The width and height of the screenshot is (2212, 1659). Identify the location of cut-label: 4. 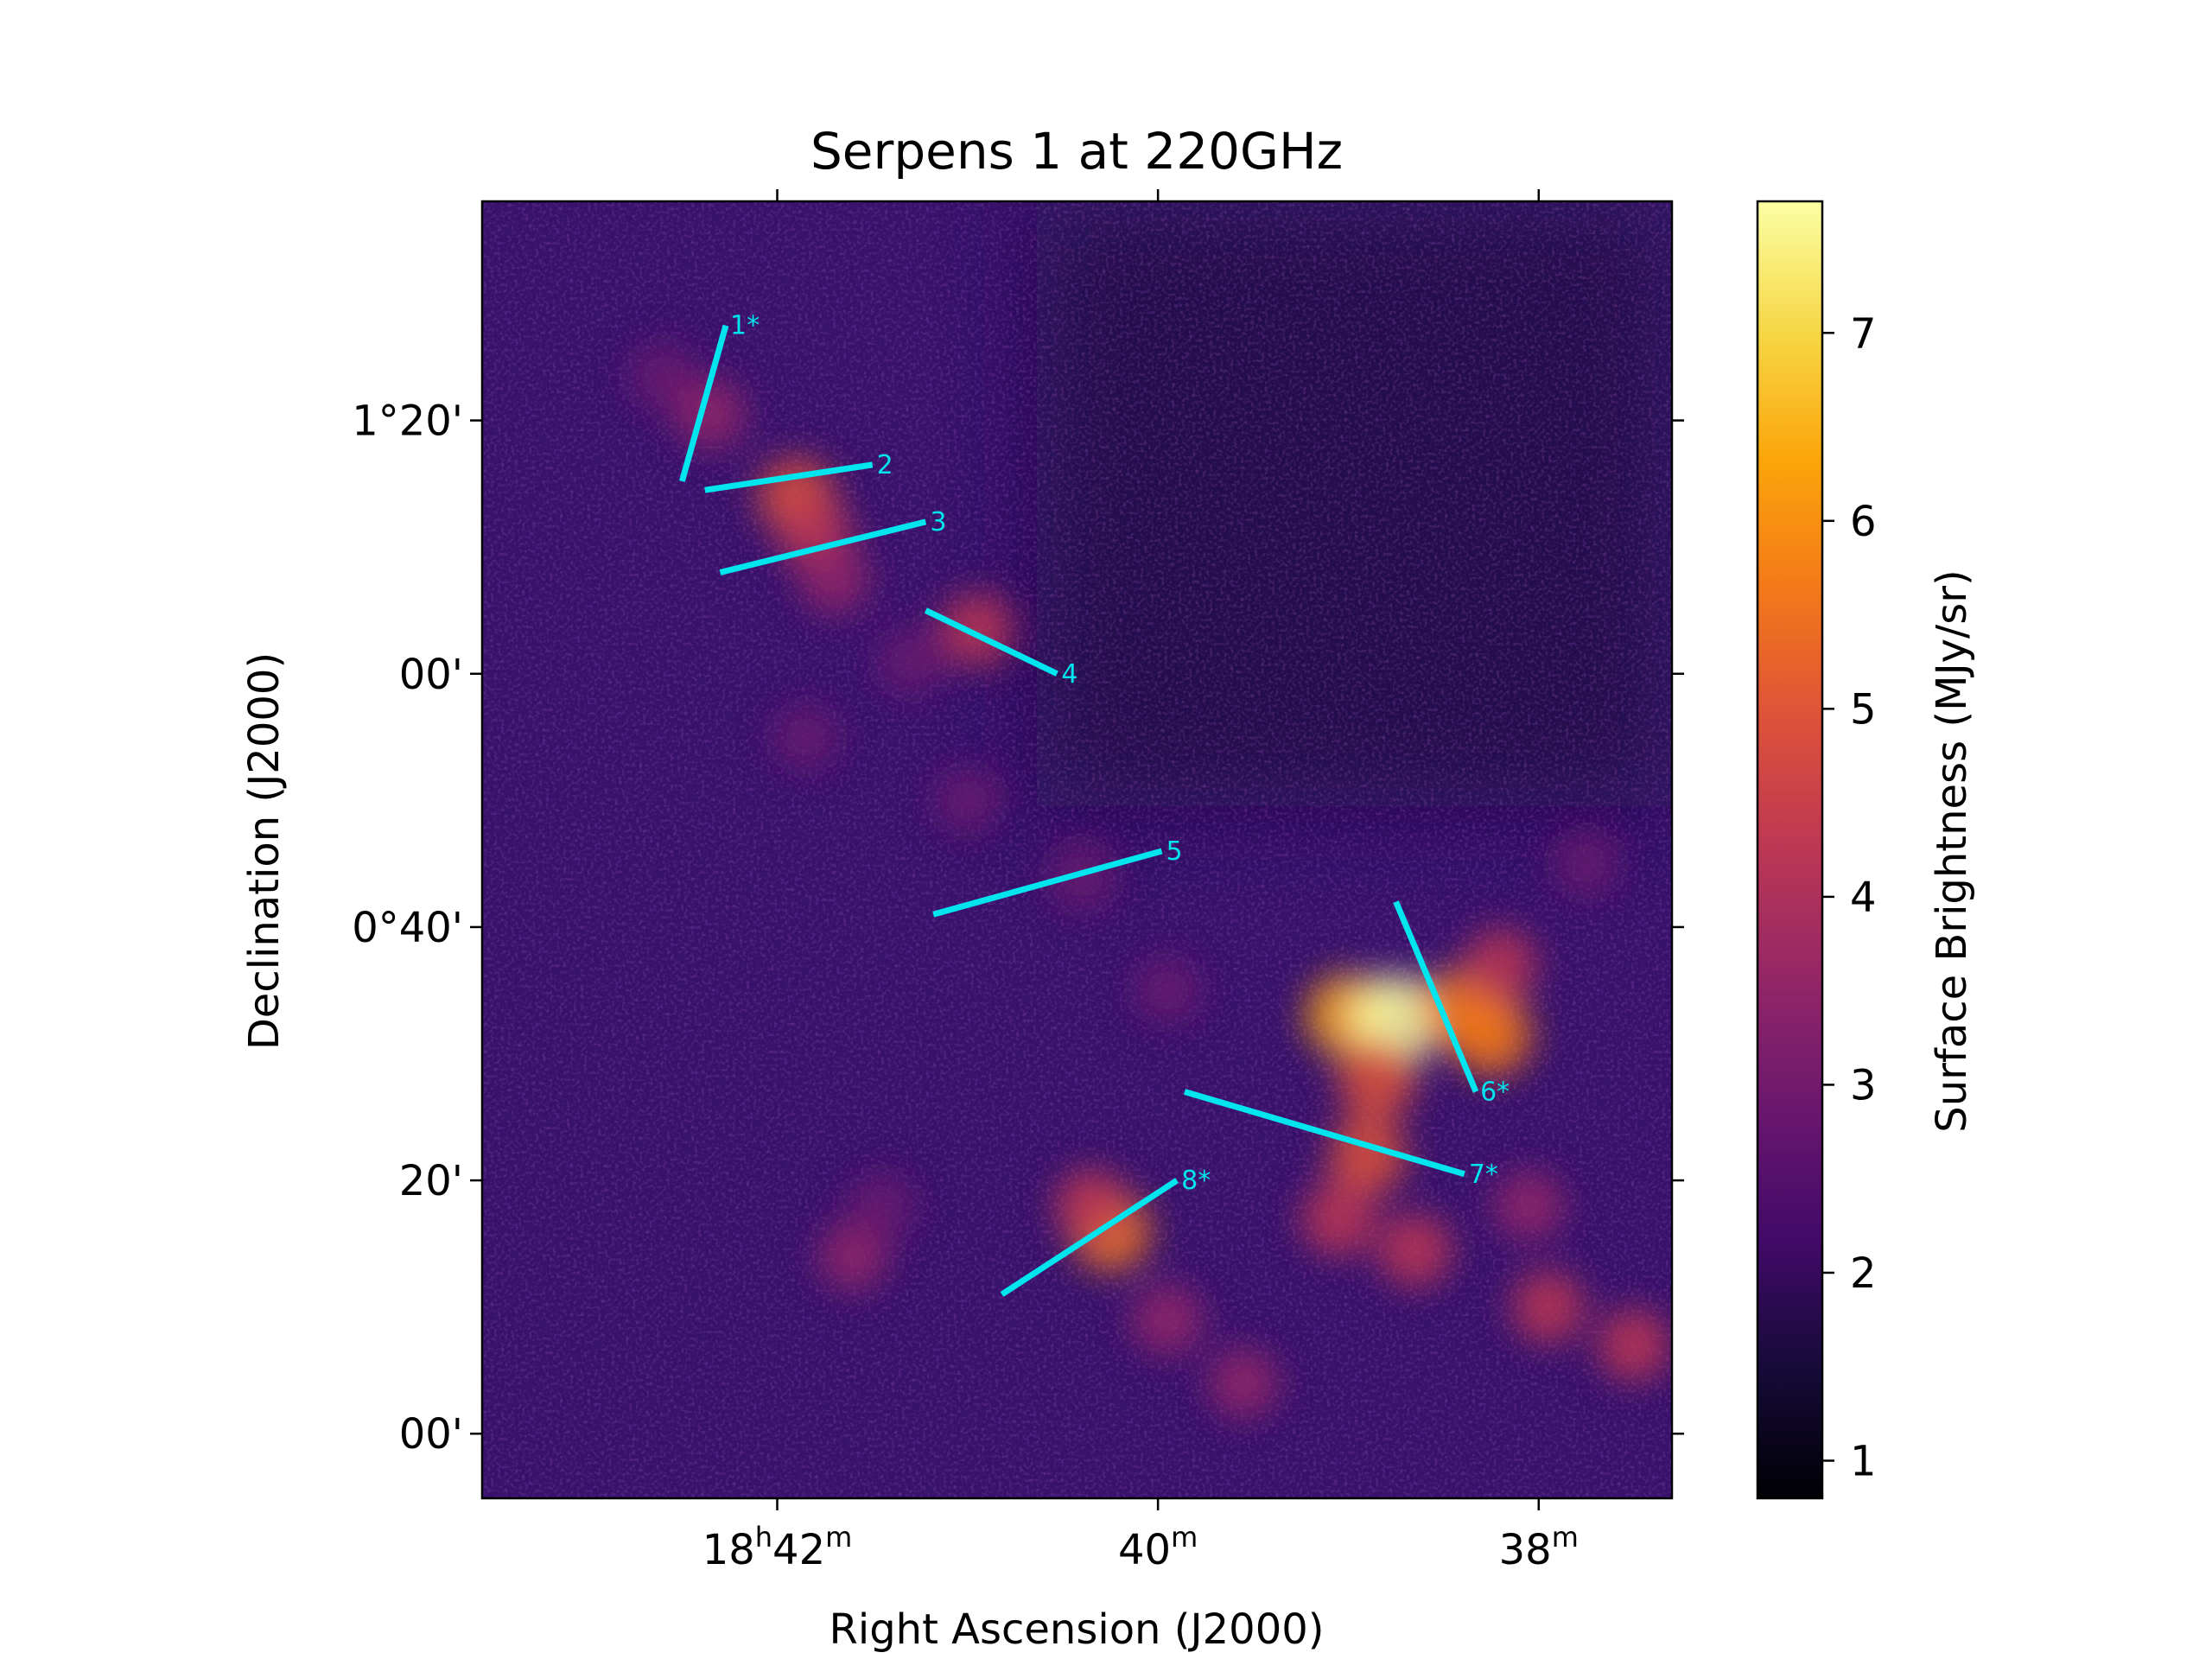
(1069, 674).